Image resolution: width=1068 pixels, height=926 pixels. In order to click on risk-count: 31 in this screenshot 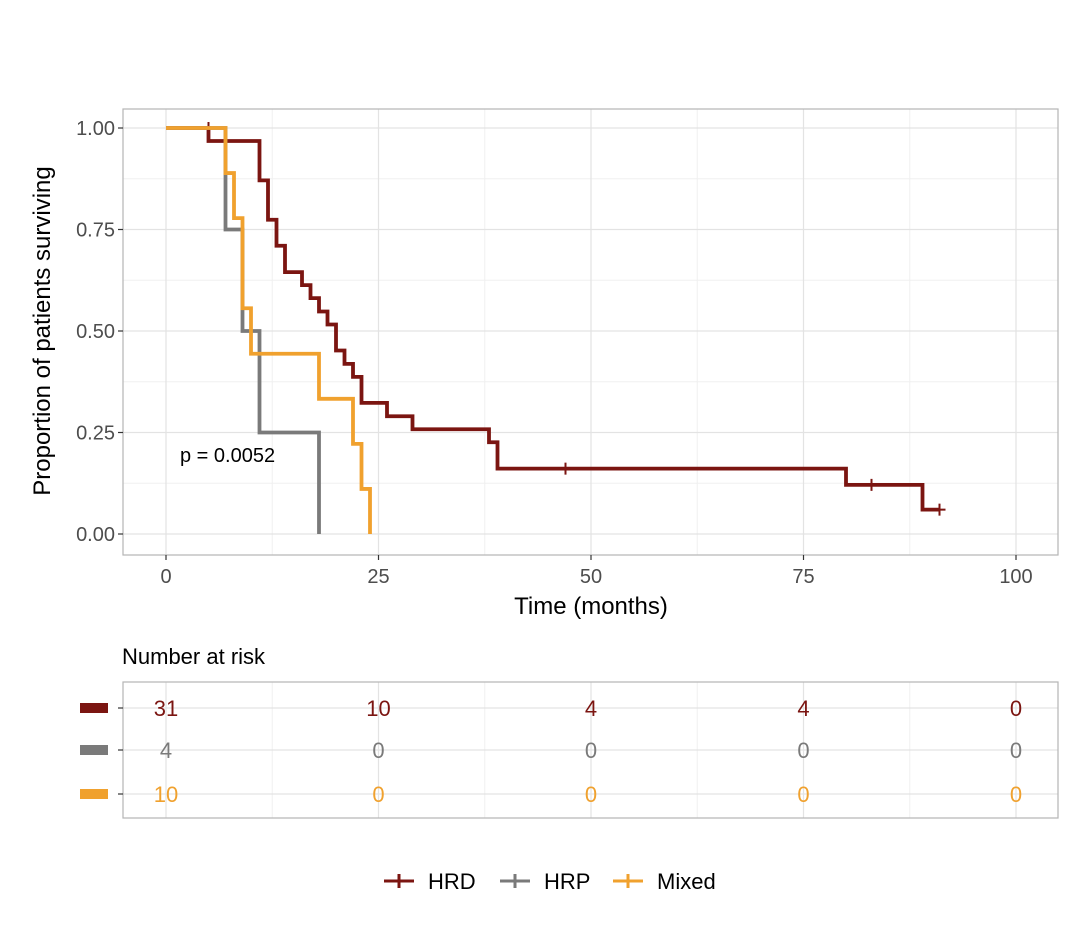, I will do `click(166, 708)`.